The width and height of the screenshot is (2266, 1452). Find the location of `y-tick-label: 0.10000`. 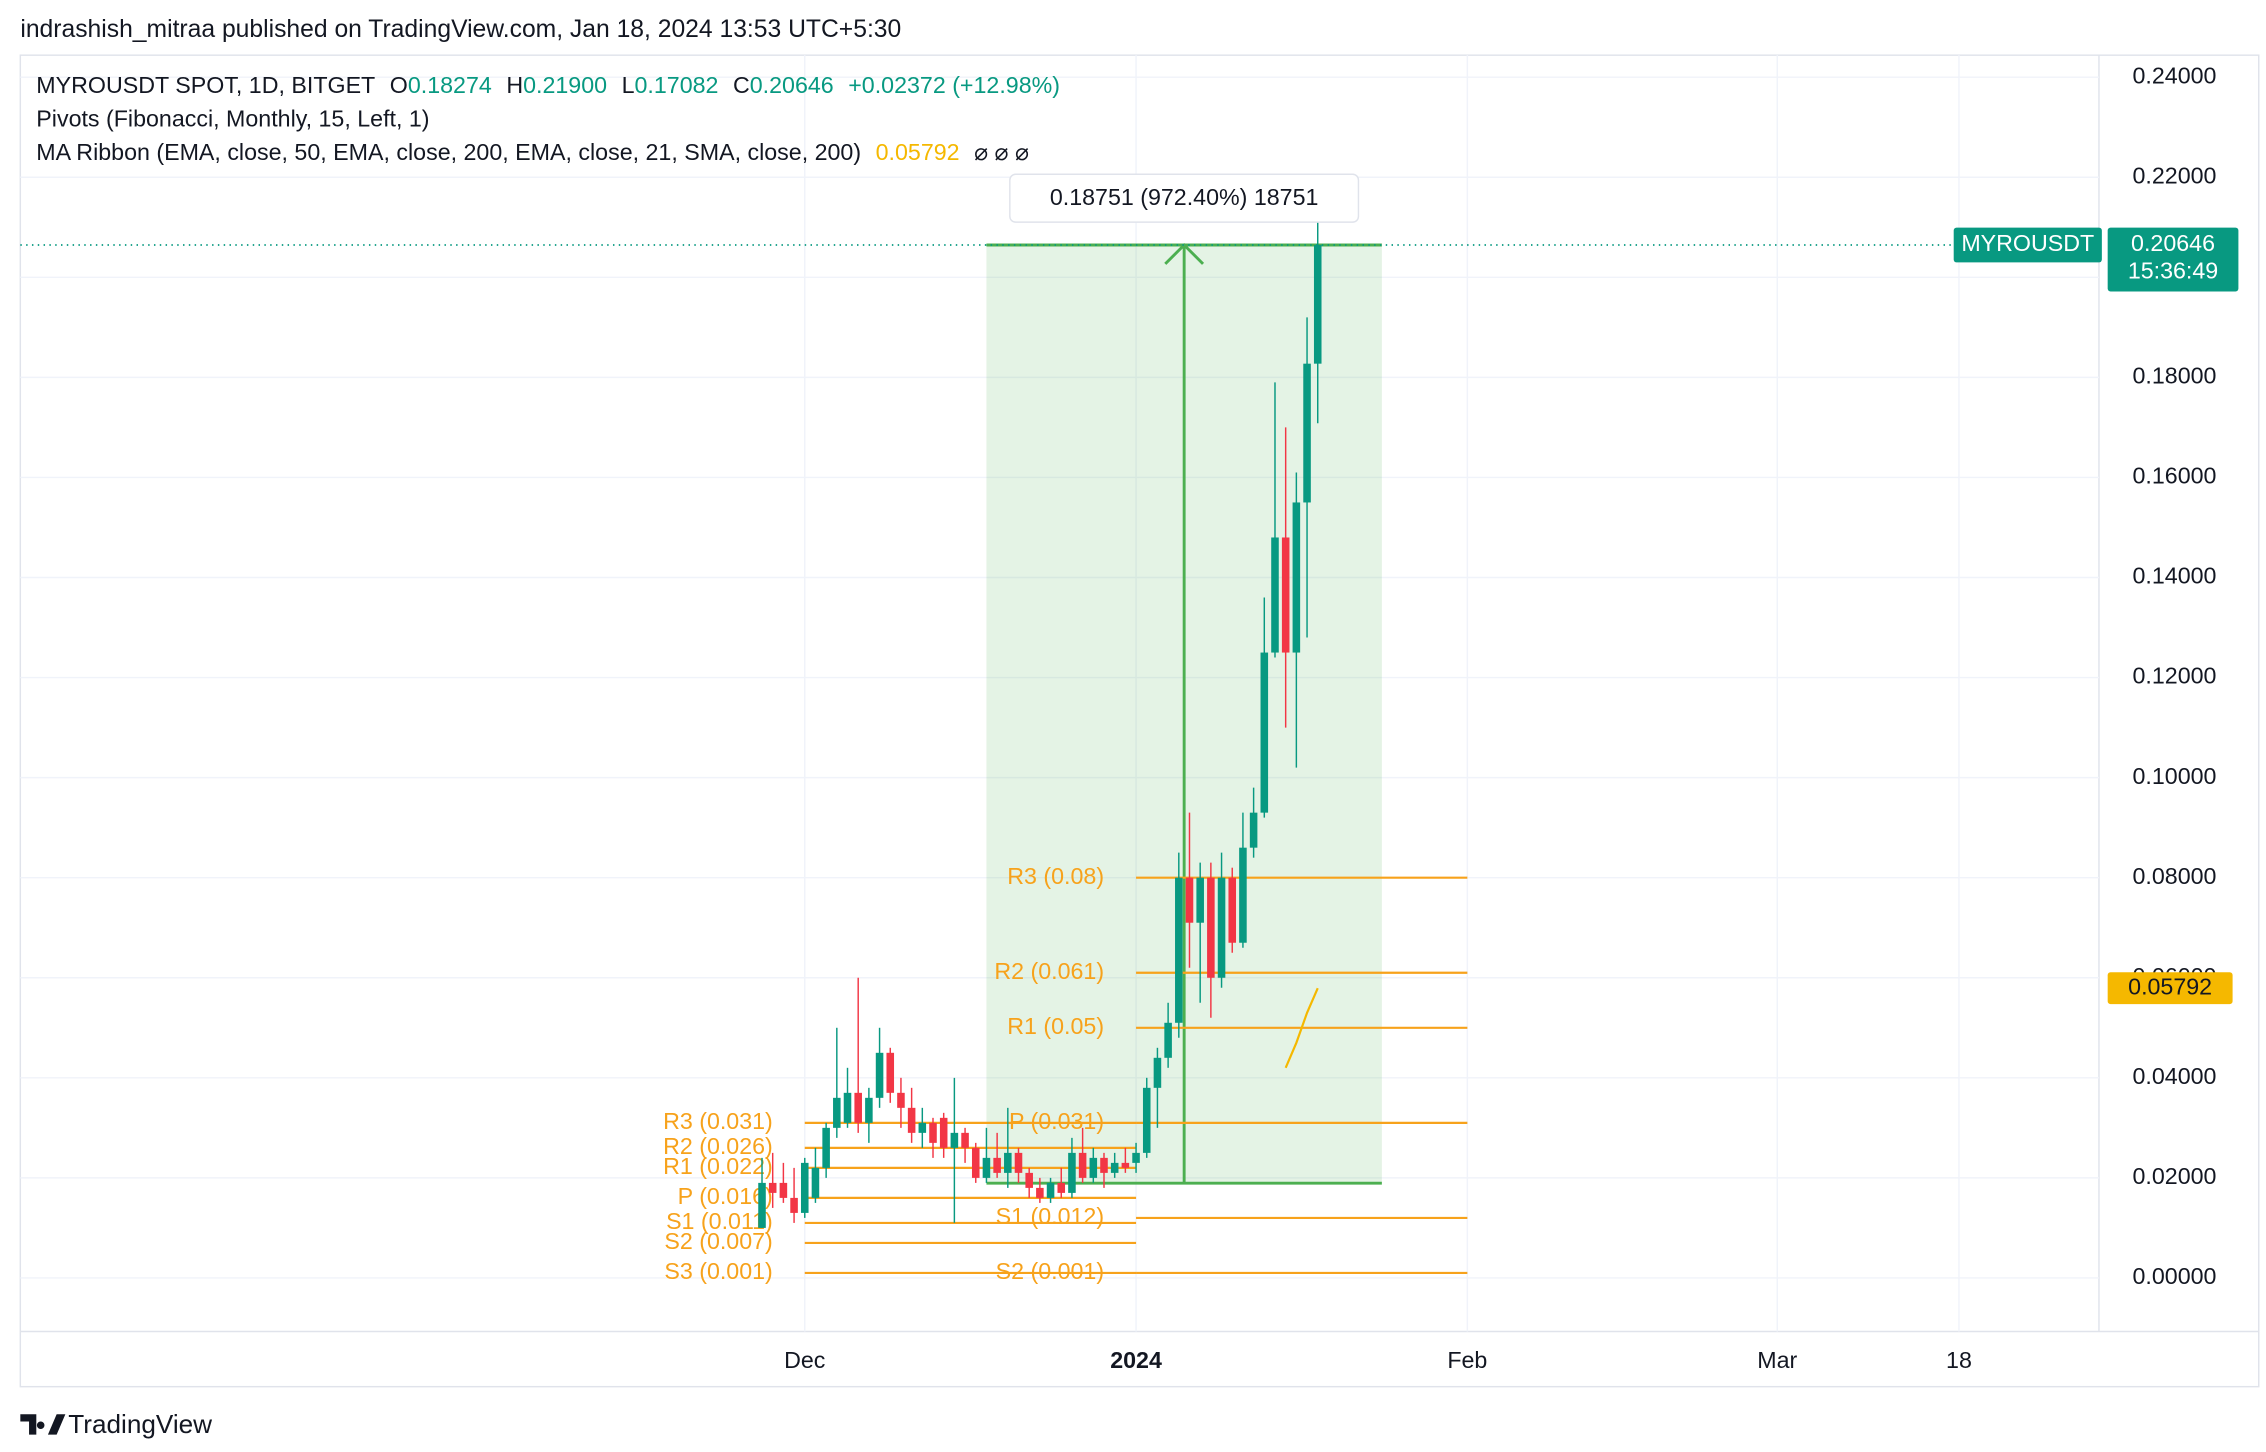

y-tick-label: 0.10000 is located at coordinates (2175, 776).